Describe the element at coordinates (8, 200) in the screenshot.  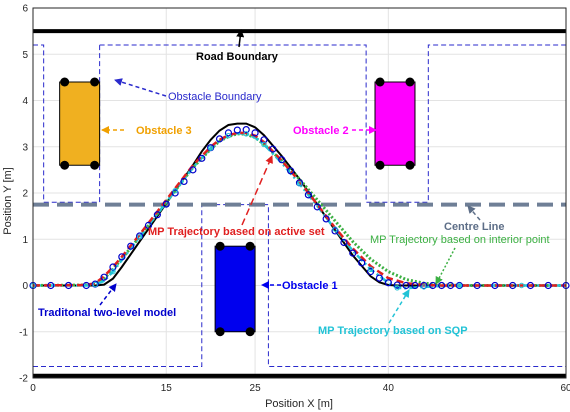
I see `y-axis-label: Position Y [m]` at that location.